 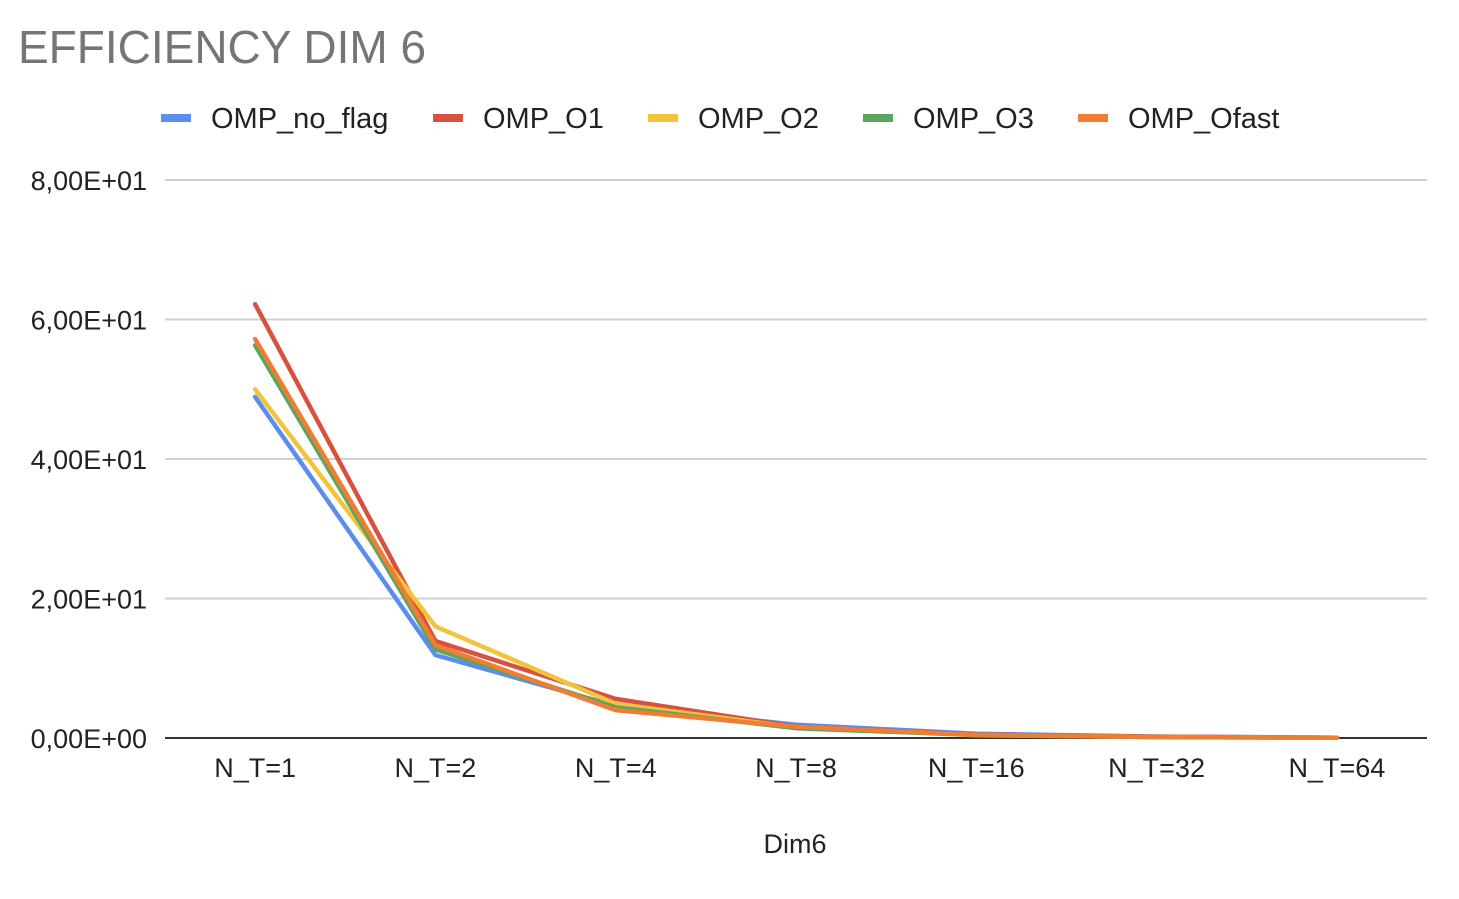 I want to click on y-axis-ticks: 0,00E+00 2,00E+01 4,00E+01 6,00E+01 8,00E+01, so click(x=89, y=460).